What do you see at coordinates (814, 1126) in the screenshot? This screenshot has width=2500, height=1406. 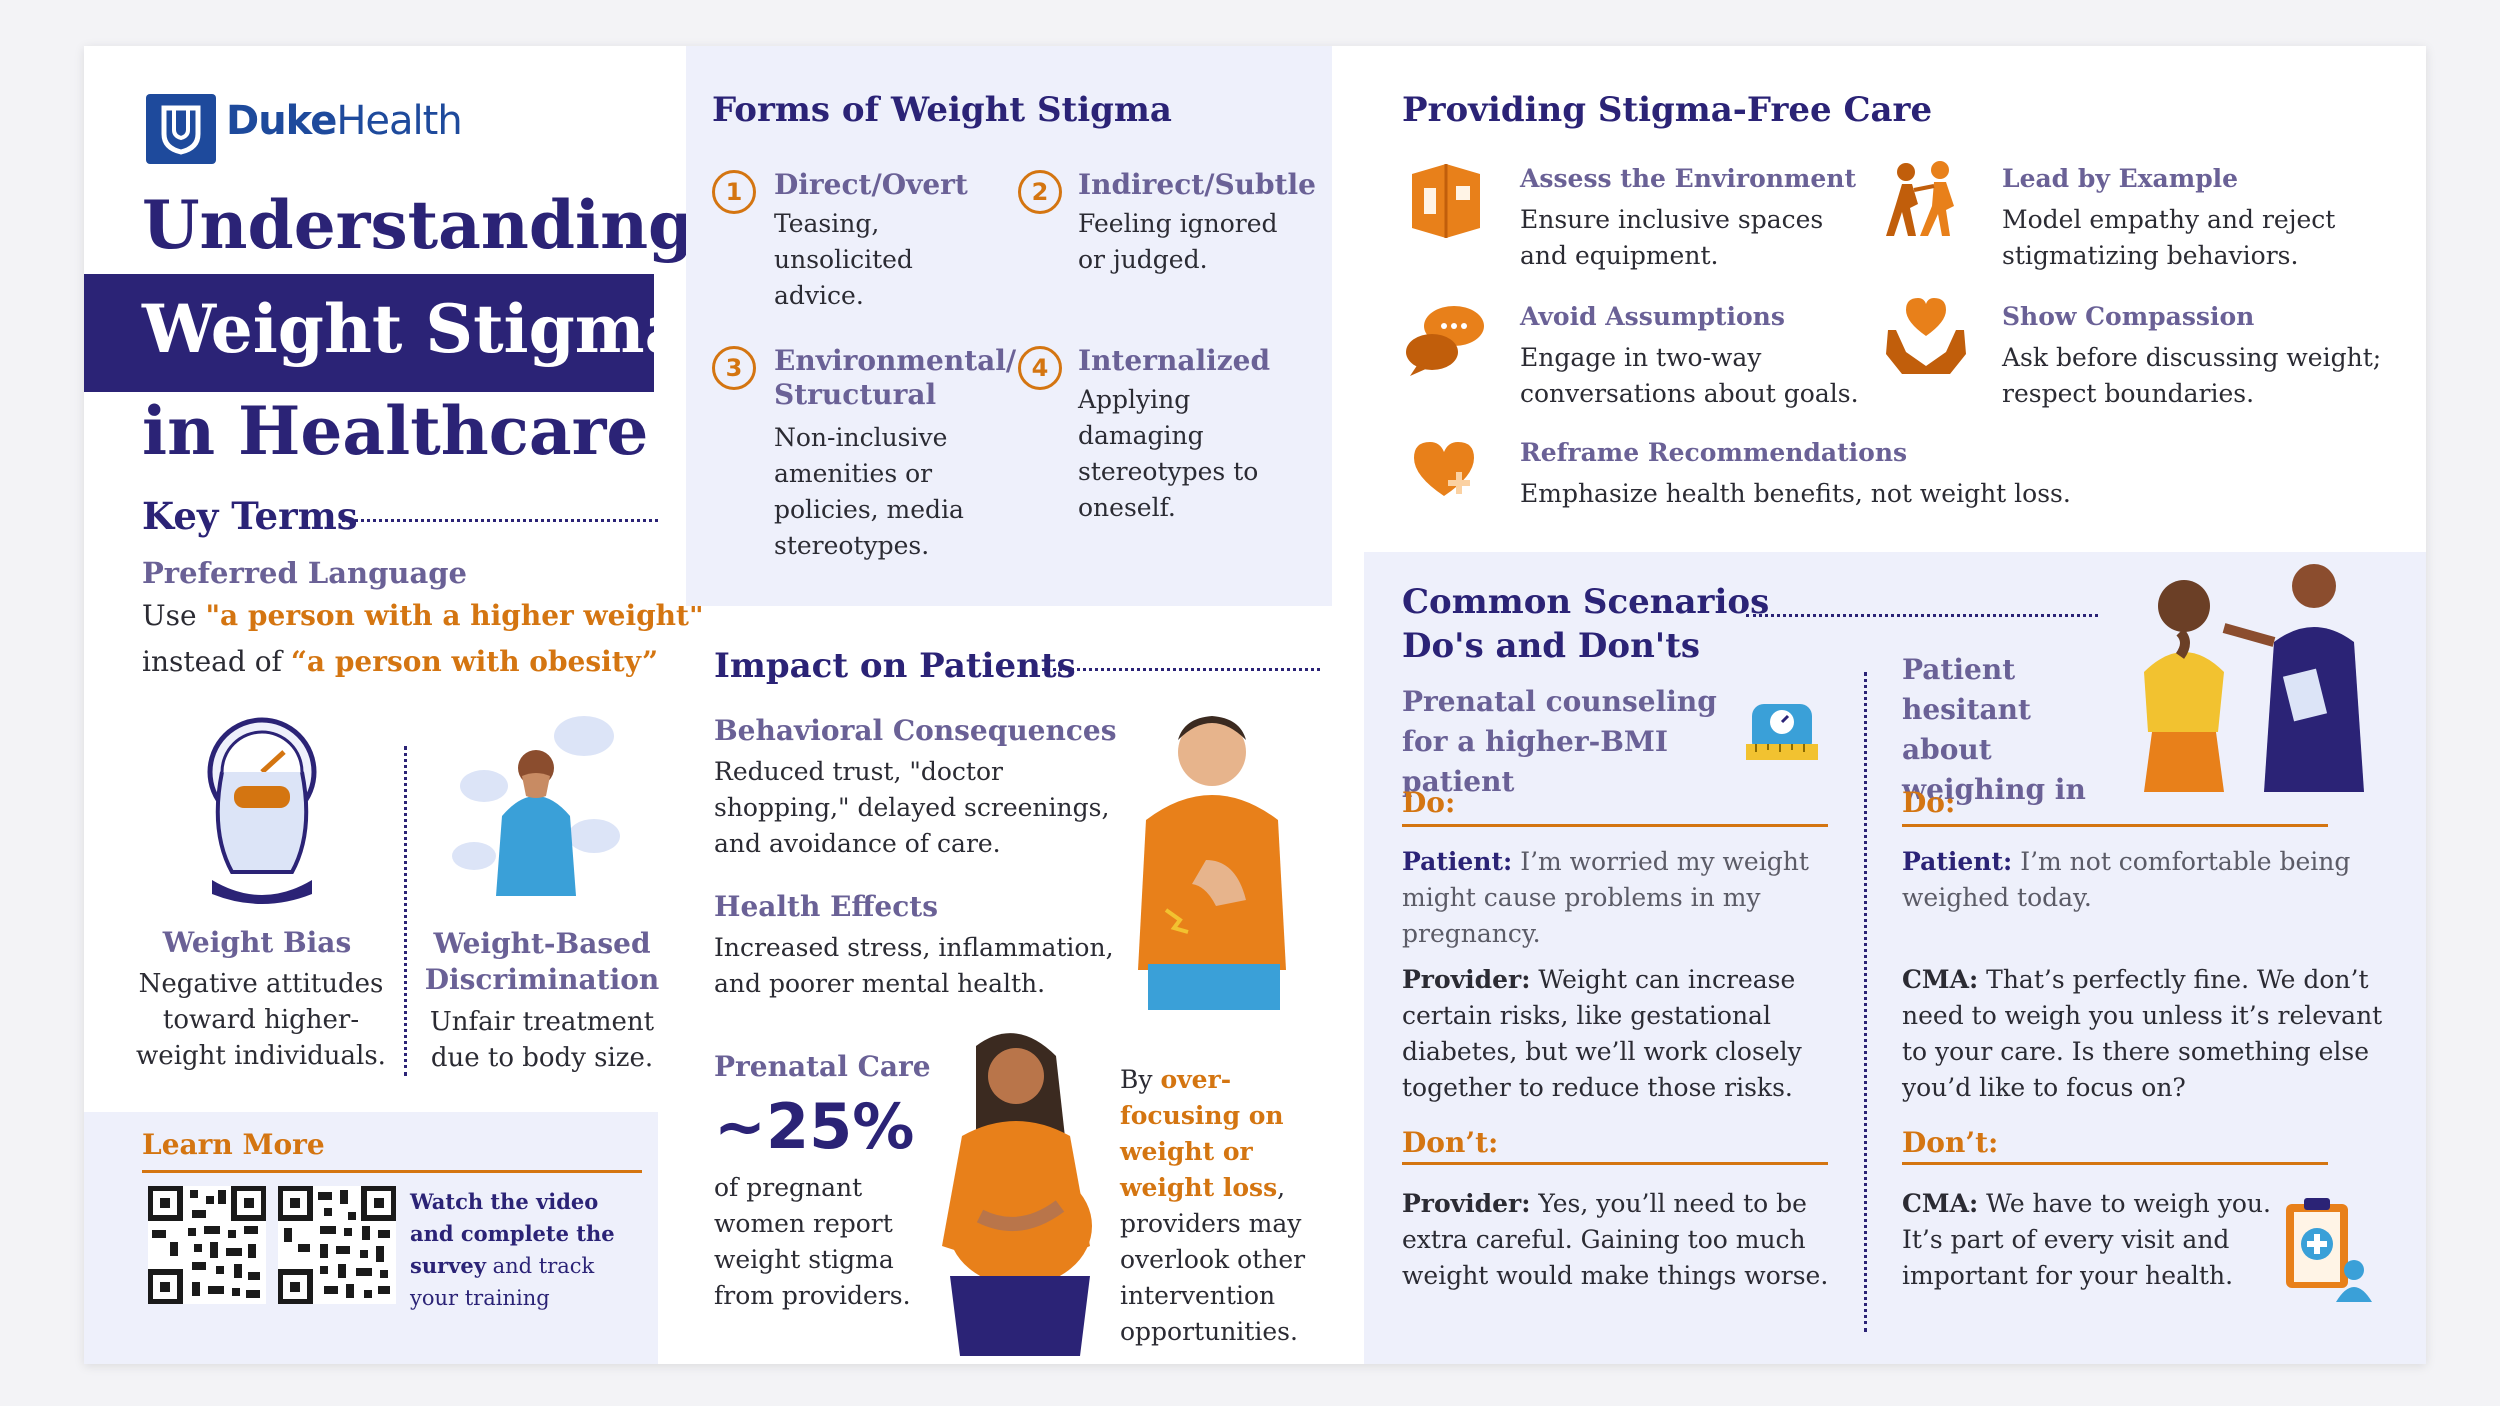 I see `prenatal-stat: ~25%` at bounding box center [814, 1126].